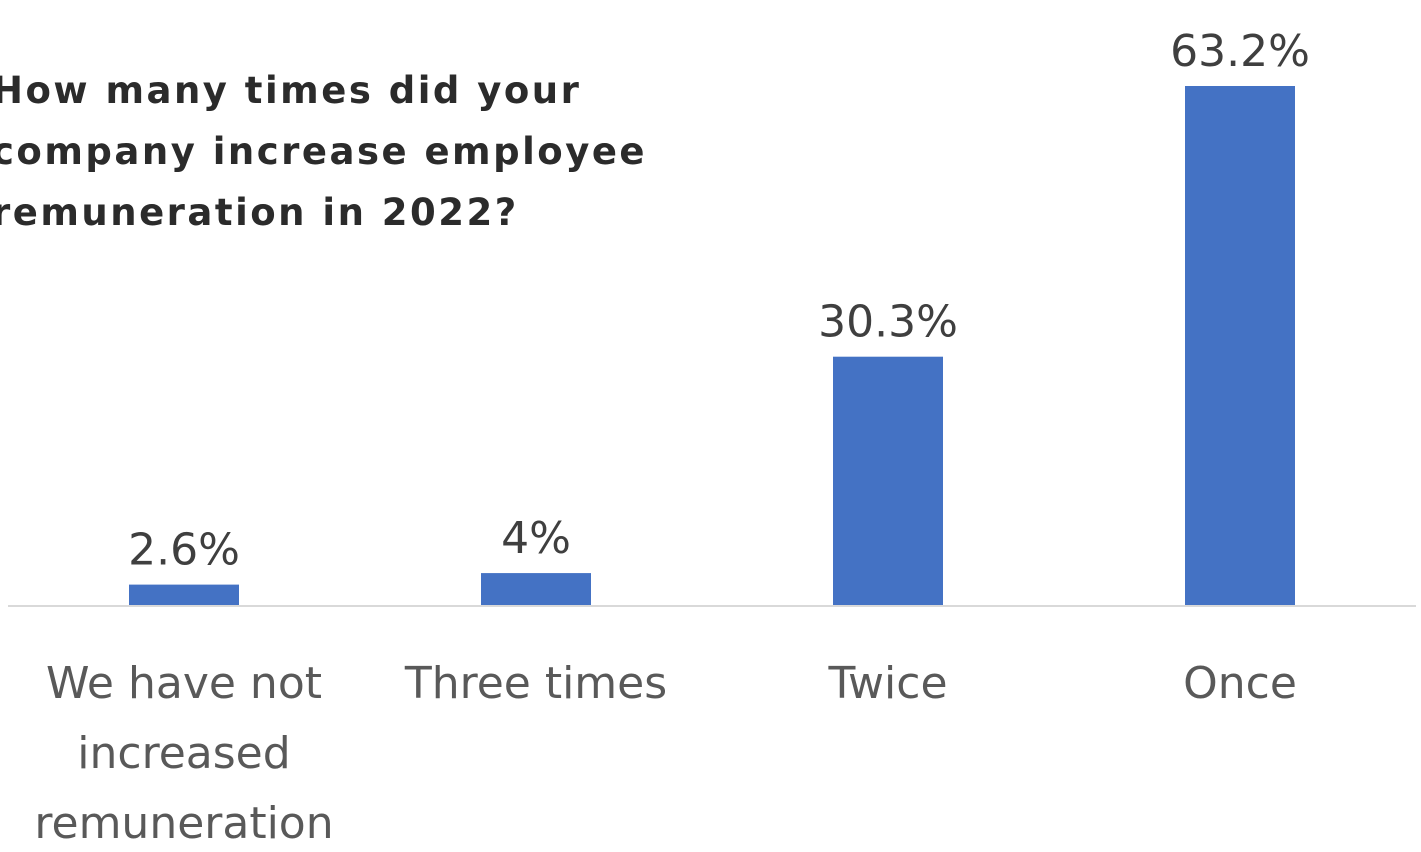 This screenshot has width=1421, height=852. Describe the element at coordinates (536, 538) in the screenshot. I see `data-label-2: 4%` at that location.